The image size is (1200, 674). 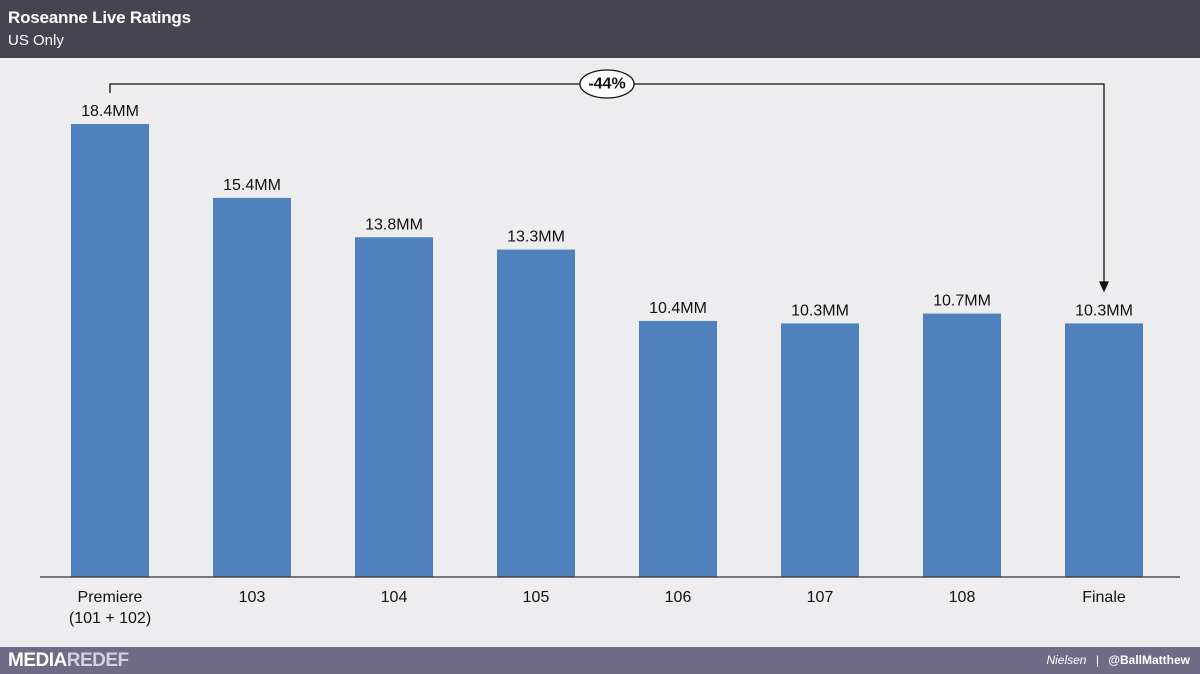 What do you see at coordinates (99, 17) in the screenshot?
I see `chart-title: Roseanne Live Ratings` at bounding box center [99, 17].